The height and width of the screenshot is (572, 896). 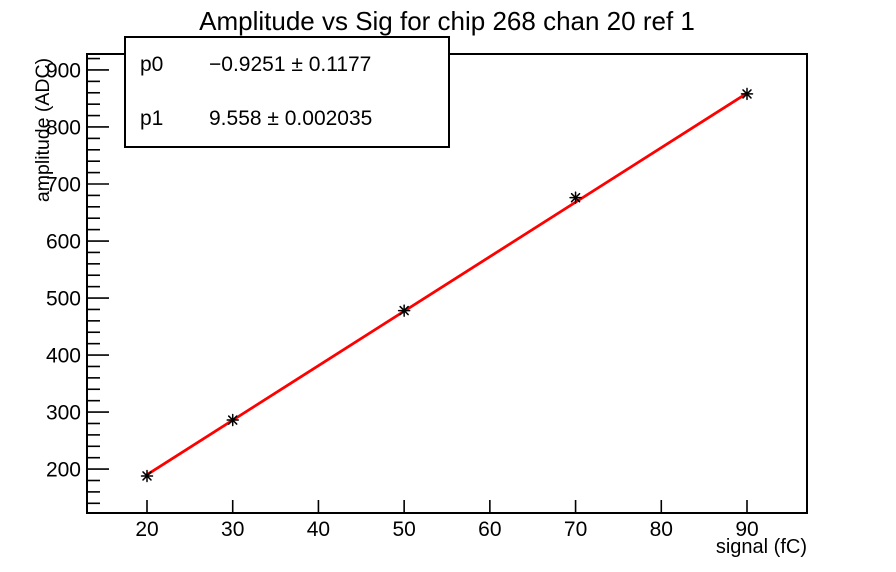 I want to click on y-tick-label: 400, so click(x=63, y=356).